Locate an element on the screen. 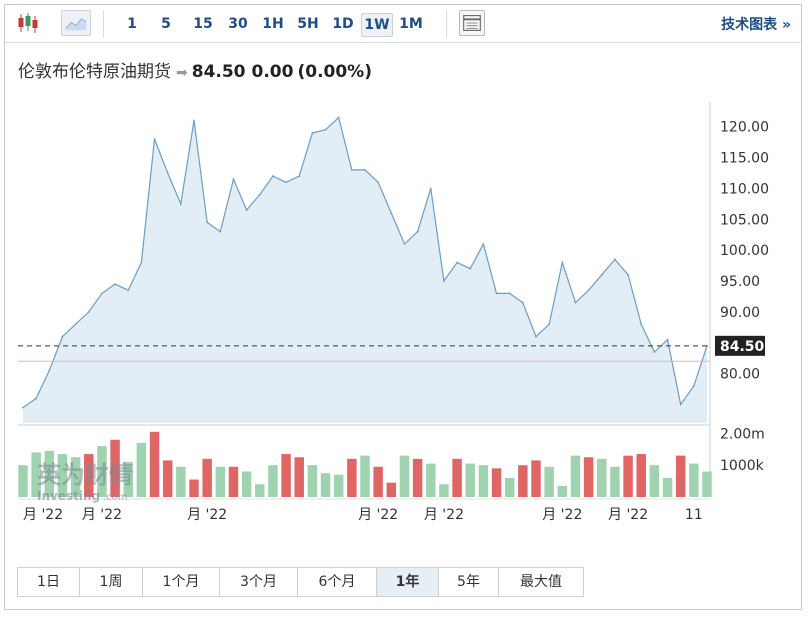 Image resolution: width=808 pixels, height=617 pixels. range-button-3: 3个月 is located at coordinates (259, 582).